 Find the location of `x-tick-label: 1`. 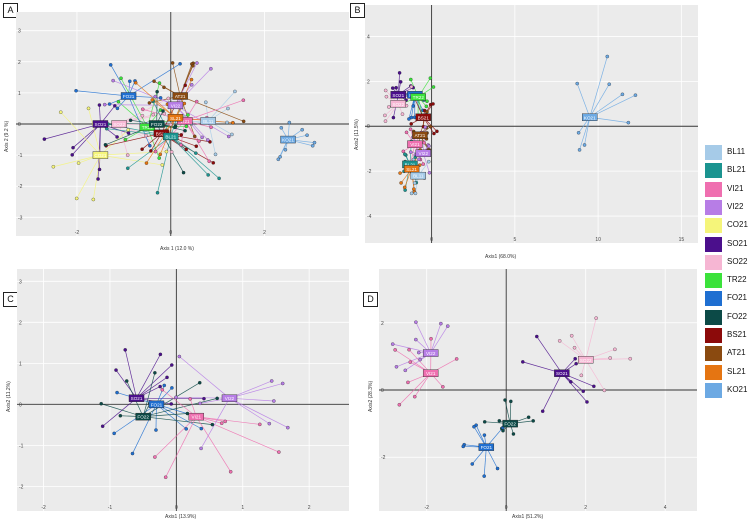

x-tick-label: 1 is located at coordinates (242, 508).